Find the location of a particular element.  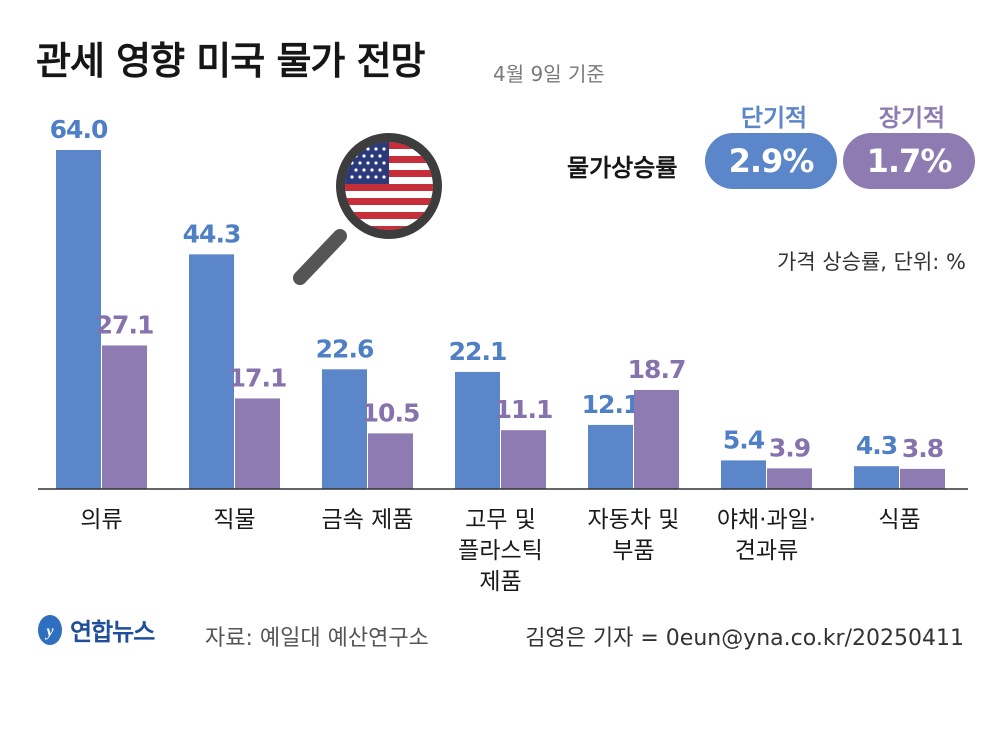

pill-header-long-term: 장기적 is located at coordinates (912, 118).